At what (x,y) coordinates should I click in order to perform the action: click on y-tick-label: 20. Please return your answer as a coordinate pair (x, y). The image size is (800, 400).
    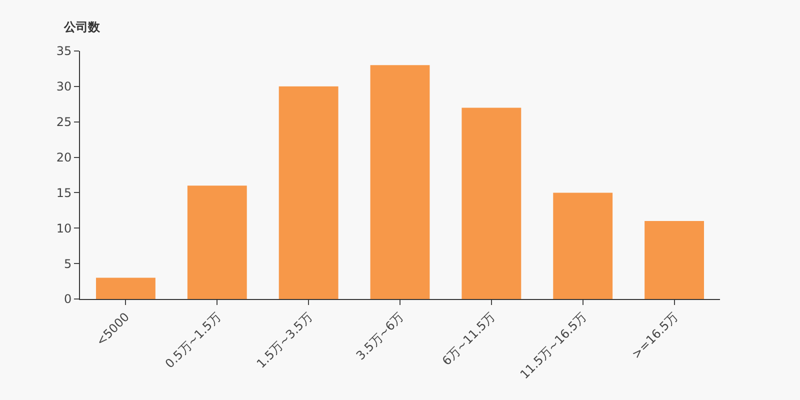
    Looking at the image, I should click on (64, 157).